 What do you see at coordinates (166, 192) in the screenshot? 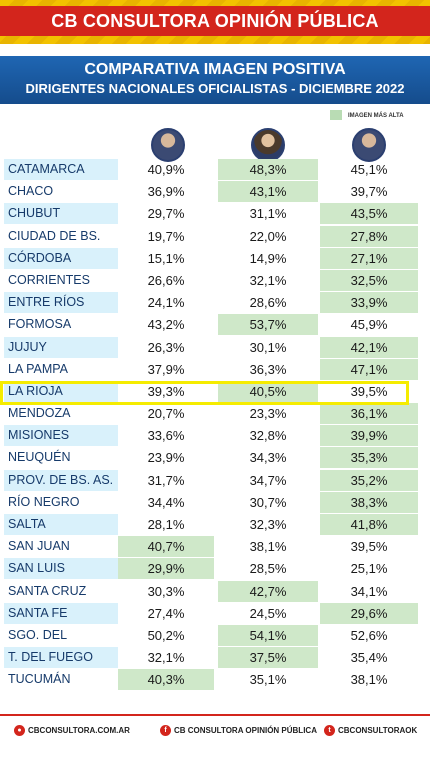
I see `value-cell-1: 36,9%` at bounding box center [166, 192].